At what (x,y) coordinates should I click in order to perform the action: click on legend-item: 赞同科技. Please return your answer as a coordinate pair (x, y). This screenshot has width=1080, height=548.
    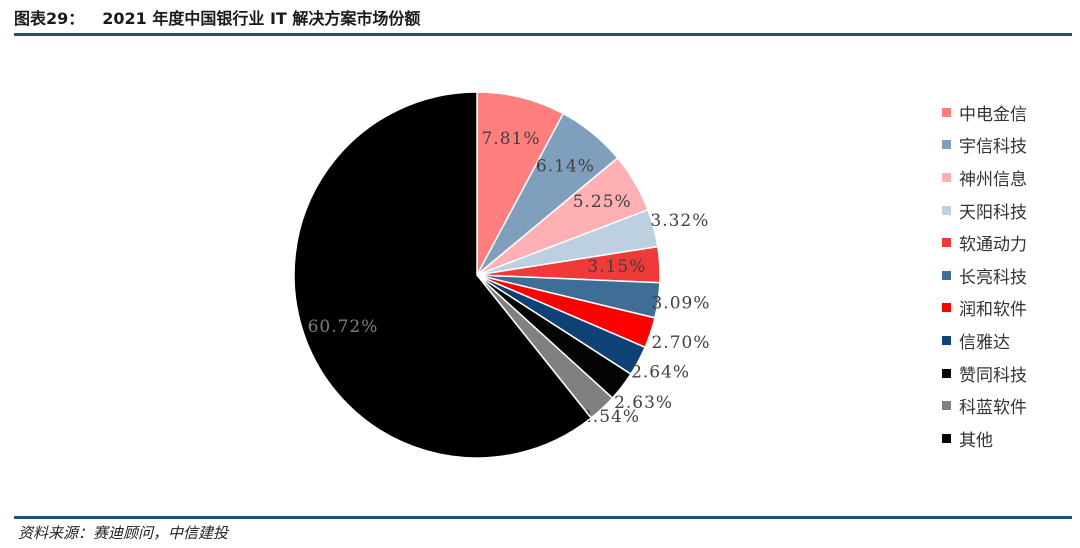
    Looking at the image, I should click on (984, 373).